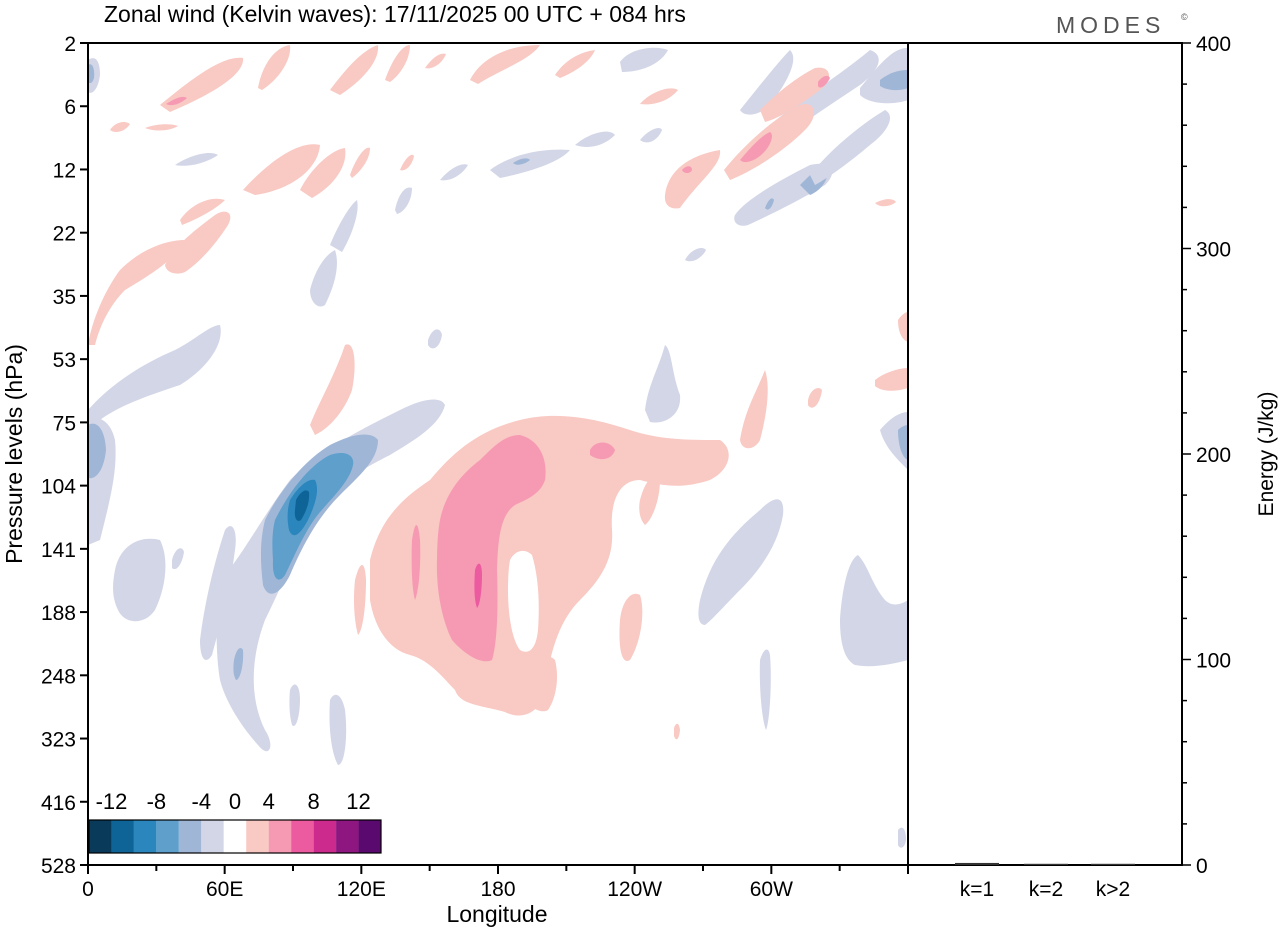 This screenshot has height=930, width=1280. Describe the element at coordinates (64, 360) in the screenshot. I see `y-tick-label: 53` at that location.